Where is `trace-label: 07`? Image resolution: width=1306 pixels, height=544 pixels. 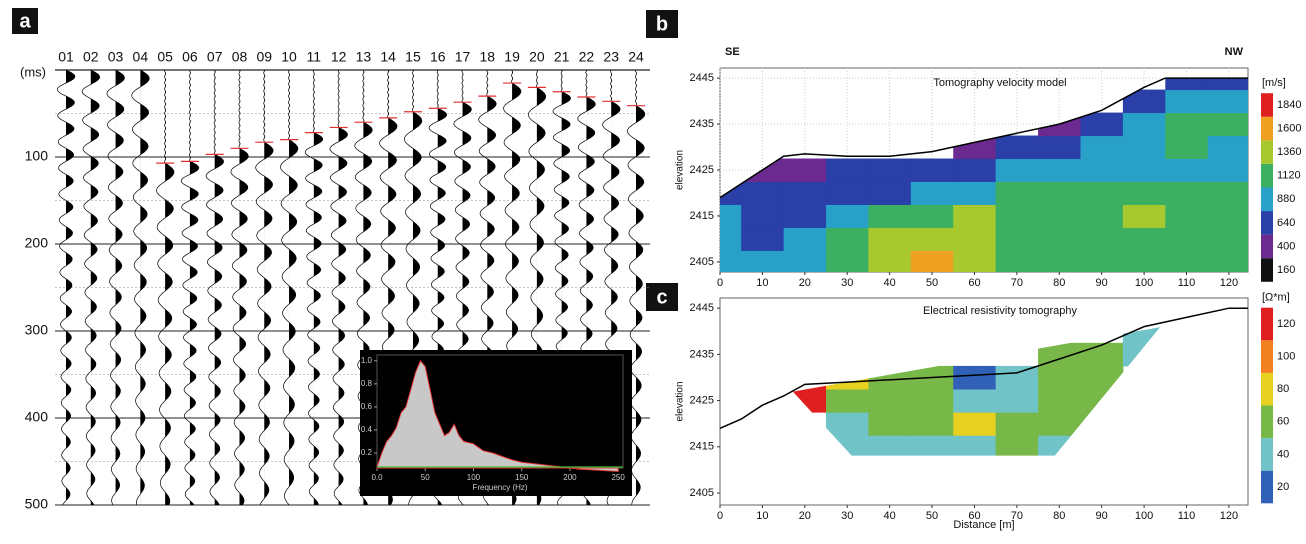
trace-label: 07 is located at coordinates (215, 57).